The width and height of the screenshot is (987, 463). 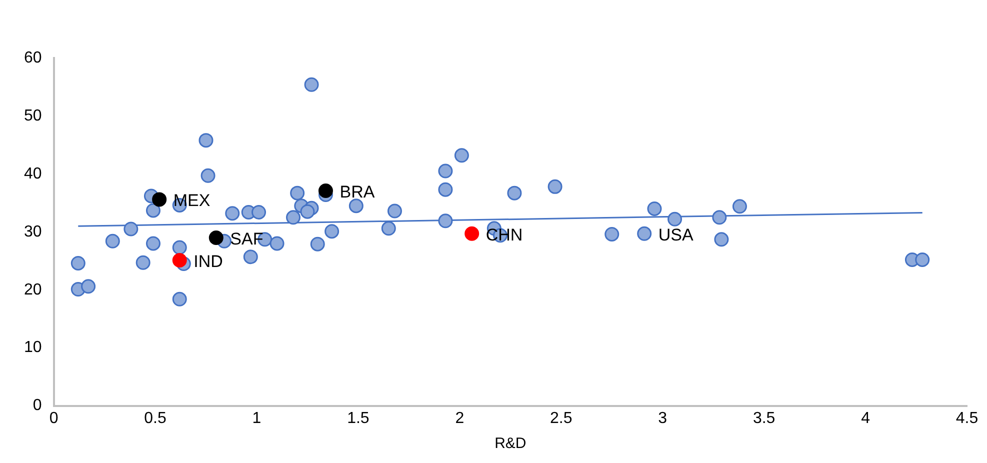 What do you see at coordinates (257, 418) in the screenshot?
I see `x-tick-label: 1` at bounding box center [257, 418].